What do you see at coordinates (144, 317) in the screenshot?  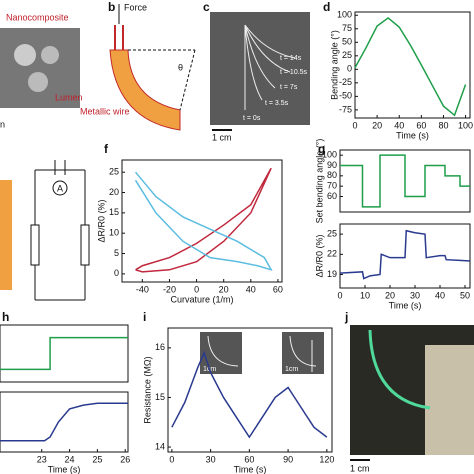 I see `panel-label: i` at bounding box center [144, 317].